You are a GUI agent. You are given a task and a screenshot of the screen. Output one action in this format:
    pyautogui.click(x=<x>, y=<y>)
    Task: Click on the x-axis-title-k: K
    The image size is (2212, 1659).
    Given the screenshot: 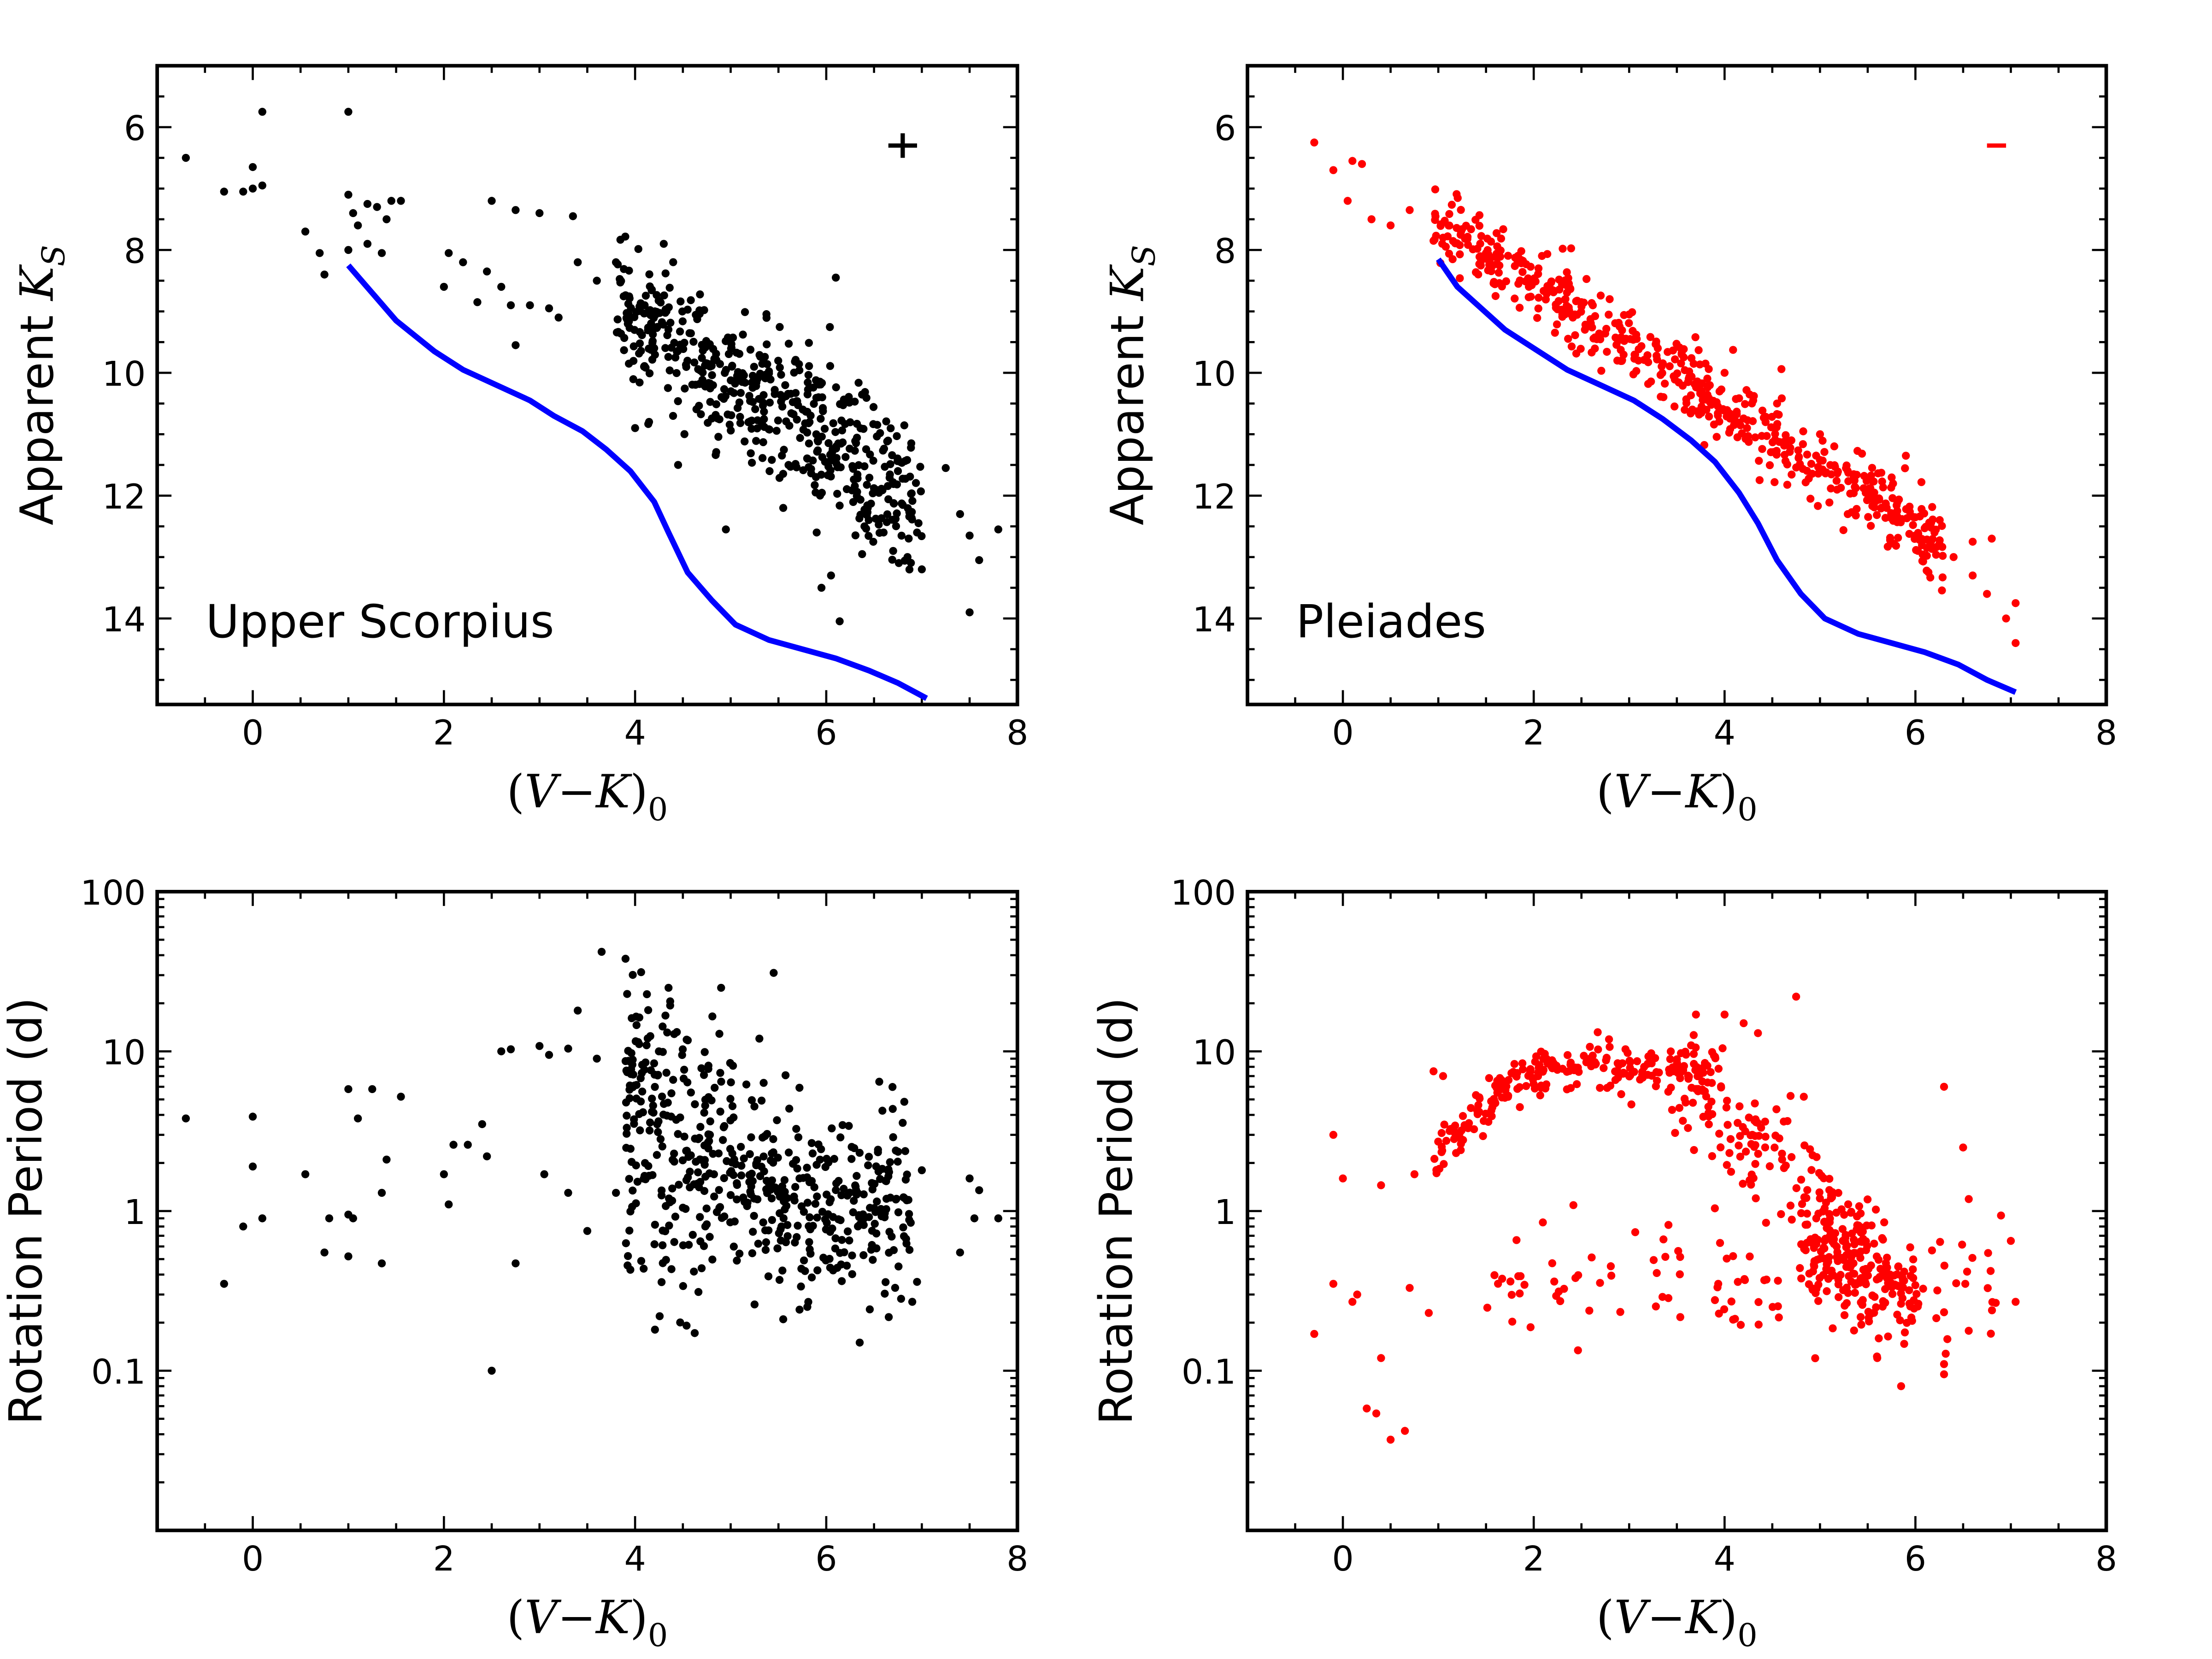 What is the action you would take?
    pyautogui.click(x=1703, y=791)
    